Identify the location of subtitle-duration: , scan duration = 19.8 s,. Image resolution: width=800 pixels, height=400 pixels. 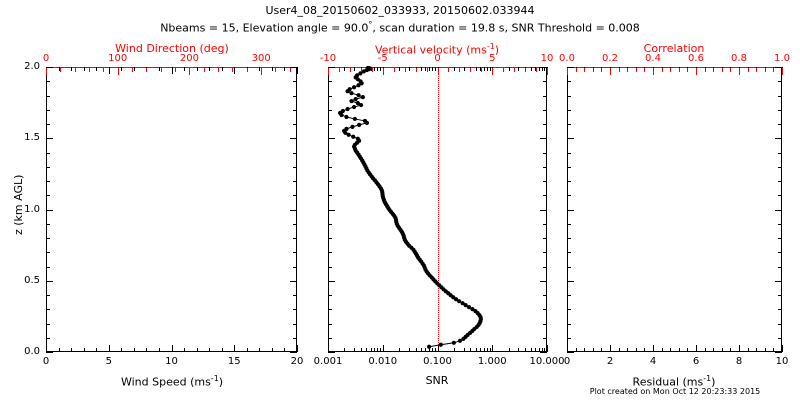
(440, 28).